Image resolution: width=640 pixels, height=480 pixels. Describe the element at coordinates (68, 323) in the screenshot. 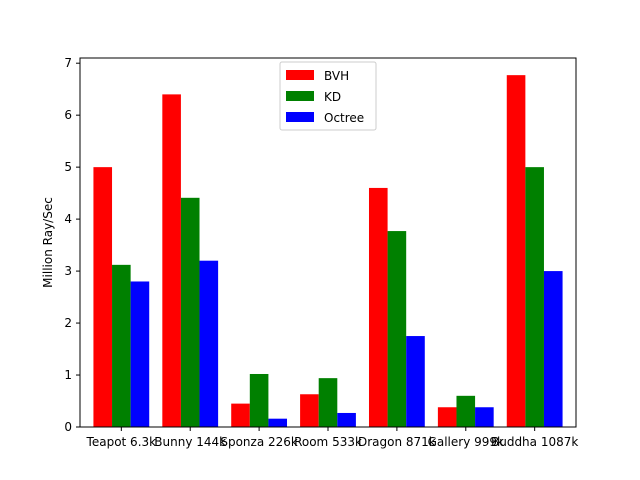

I see `y-tick-label: 2` at that location.